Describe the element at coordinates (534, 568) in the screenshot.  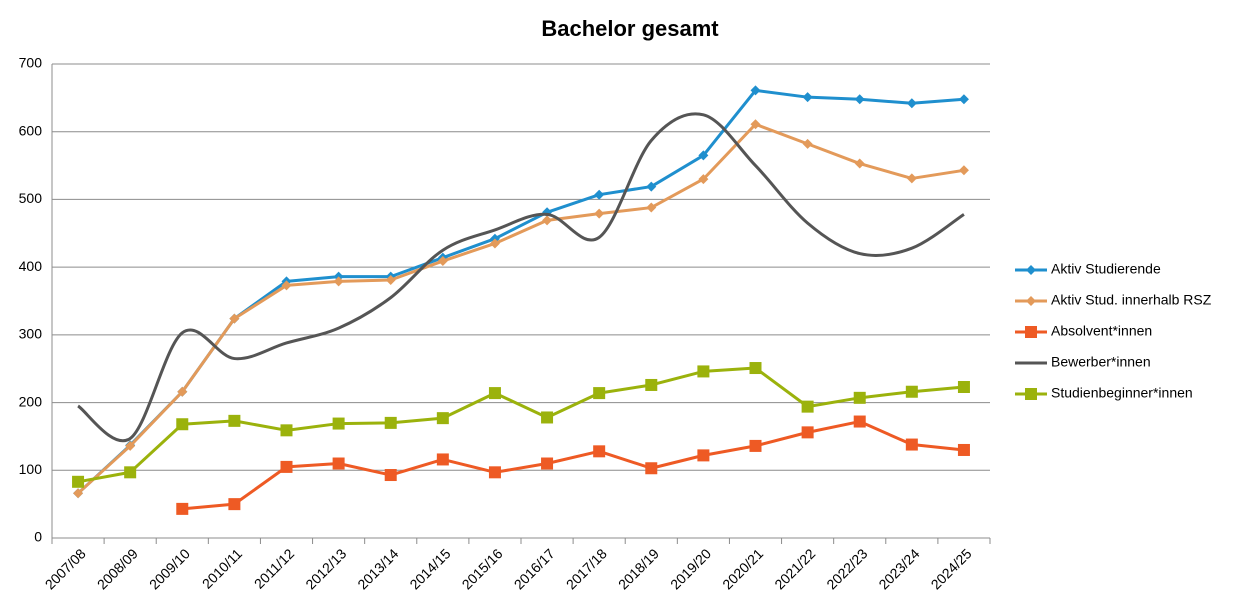
I see `x-tick-label: 2016/17` at that location.